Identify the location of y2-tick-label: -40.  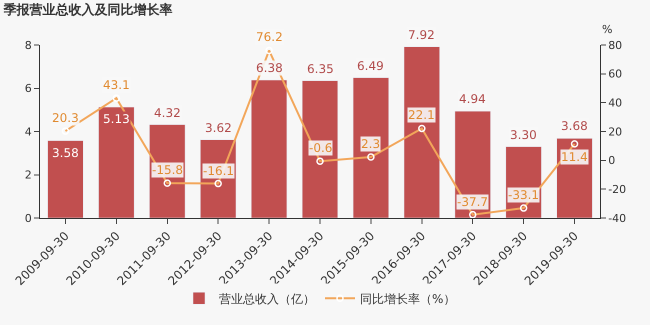
(617, 218).